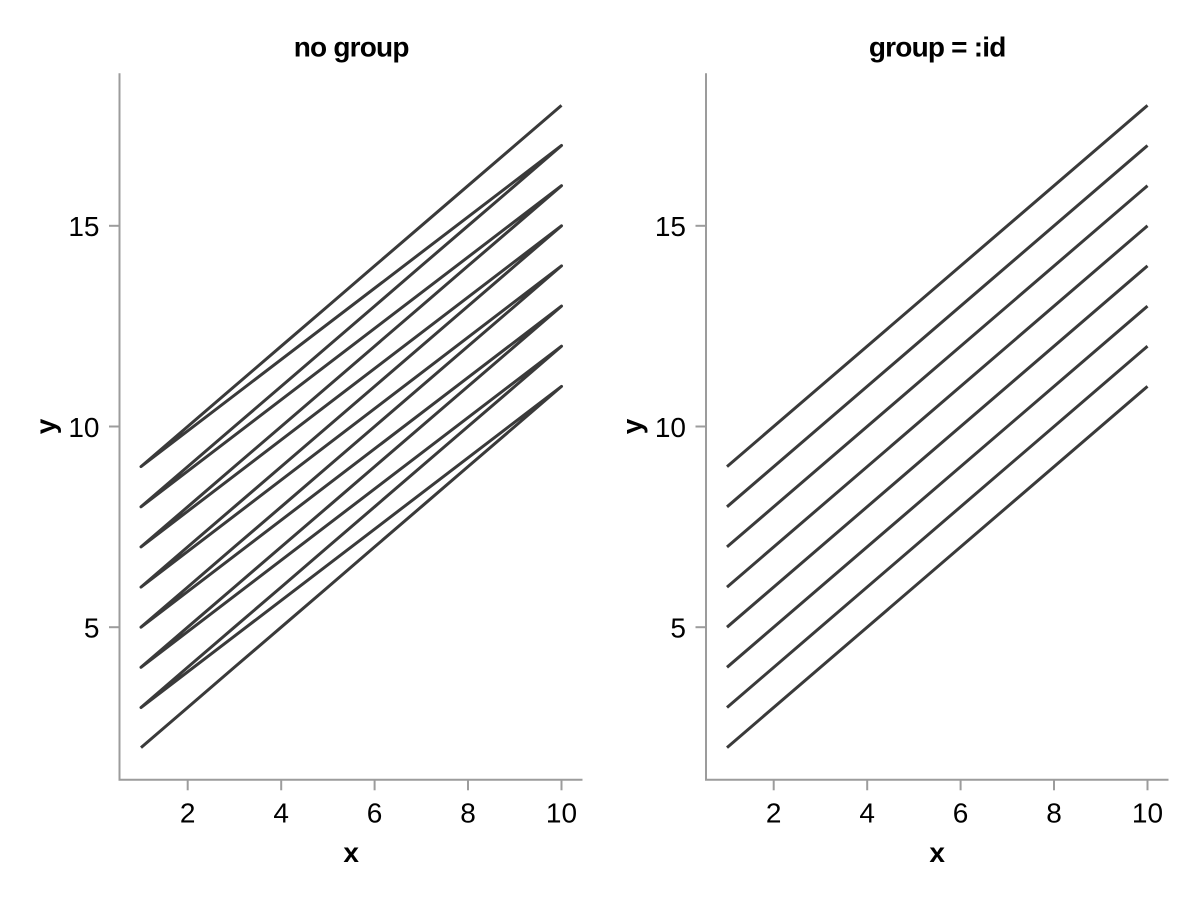  What do you see at coordinates (351, 47) in the screenshot?
I see `svg-text: no group` at bounding box center [351, 47].